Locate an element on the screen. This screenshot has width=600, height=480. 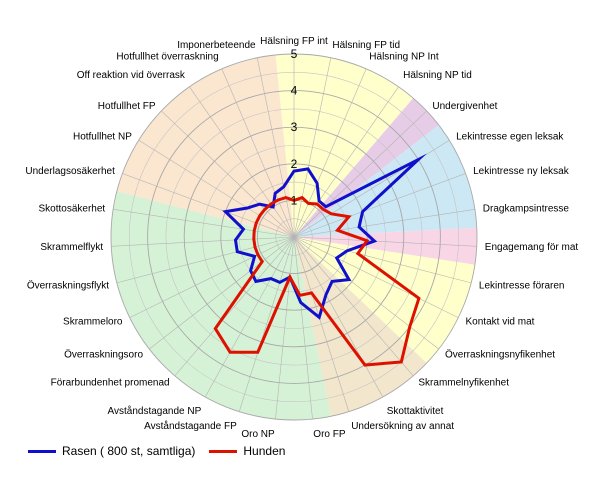
legend-item-hunden: Hunden is located at coordinates (247, 451).